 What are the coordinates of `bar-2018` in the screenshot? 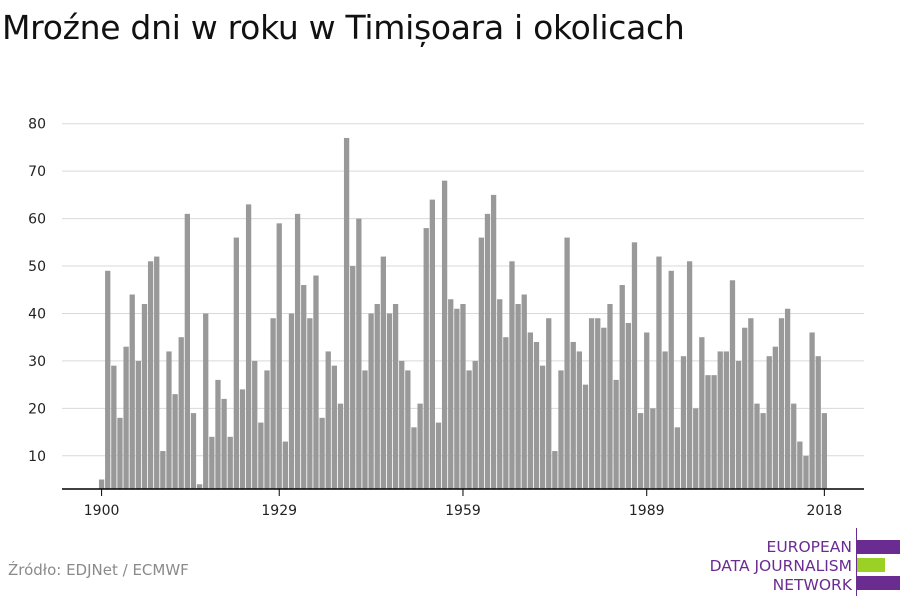 It's located at (824, 451).